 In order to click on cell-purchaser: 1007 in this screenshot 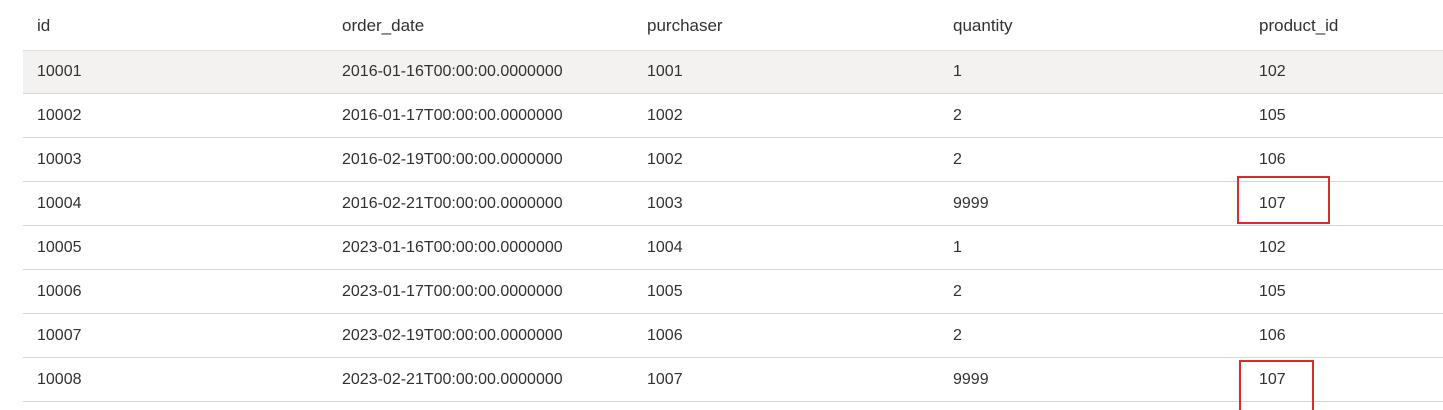, I will do `click(665, 379)`.